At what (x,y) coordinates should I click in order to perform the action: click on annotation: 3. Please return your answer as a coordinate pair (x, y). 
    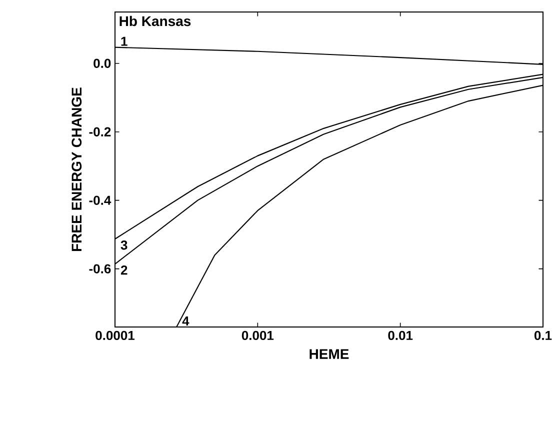
    Looking at the image, I should click on (124, 245).